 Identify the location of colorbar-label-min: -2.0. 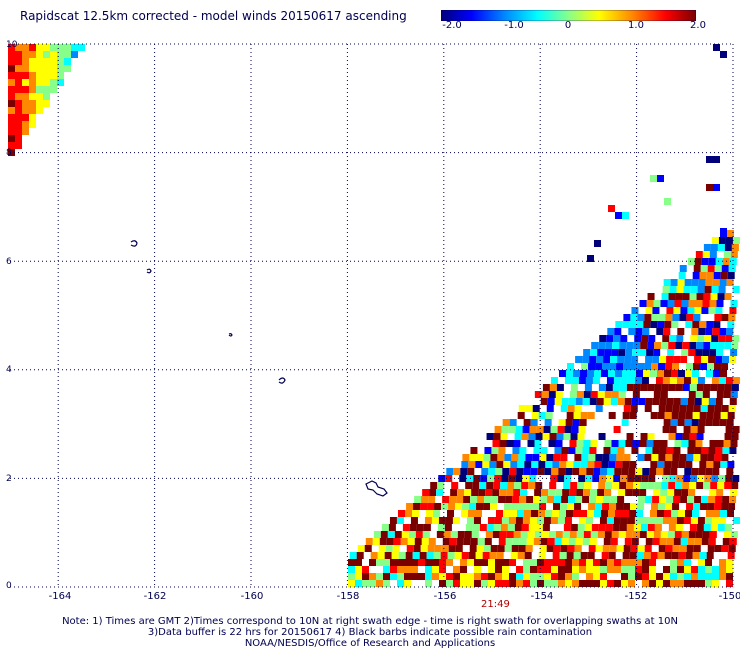
(452, 25).